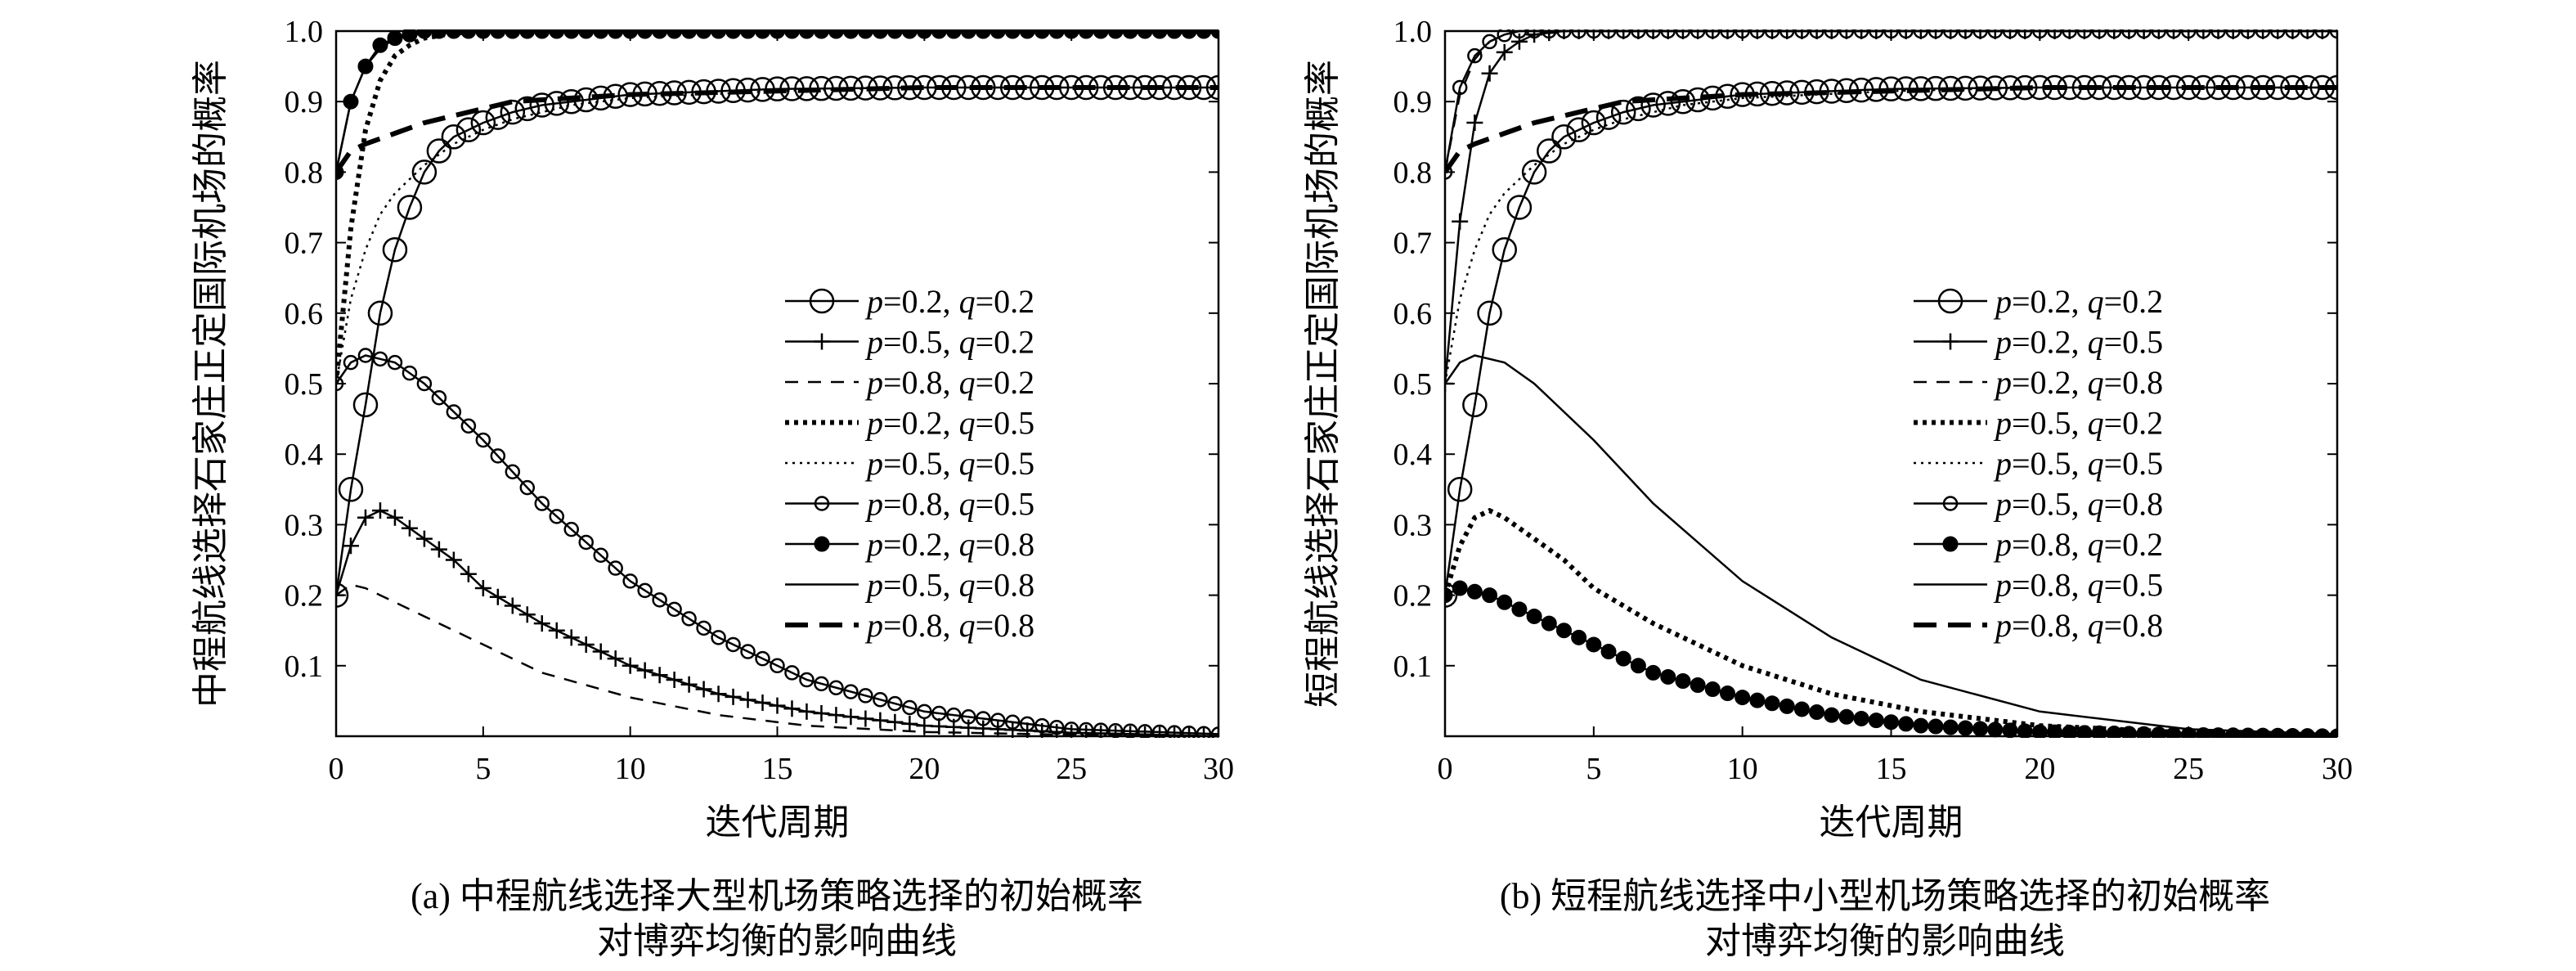 Image resolution: width=2576 pixels, height=971 pixels. What do you see at coordinates (777, 941) in the screenshot?
I see `figure-caption-line: 对博弈均衡的影响曲线` at bounding box center [777, 941].